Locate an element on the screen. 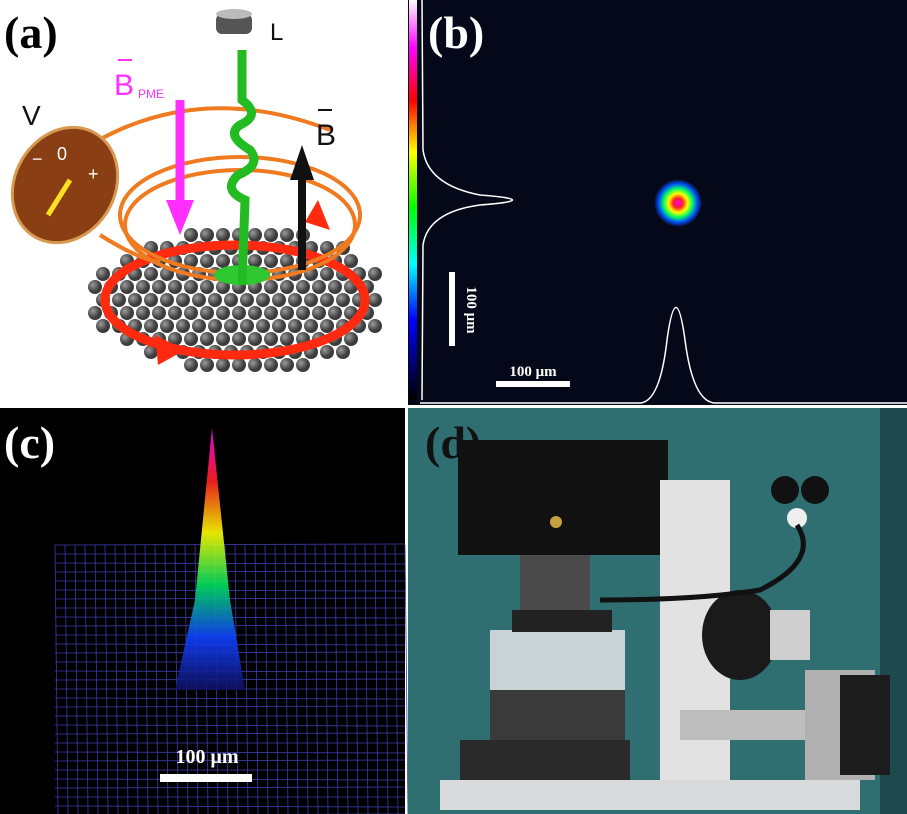  wire is located at coordinates (209, 185).